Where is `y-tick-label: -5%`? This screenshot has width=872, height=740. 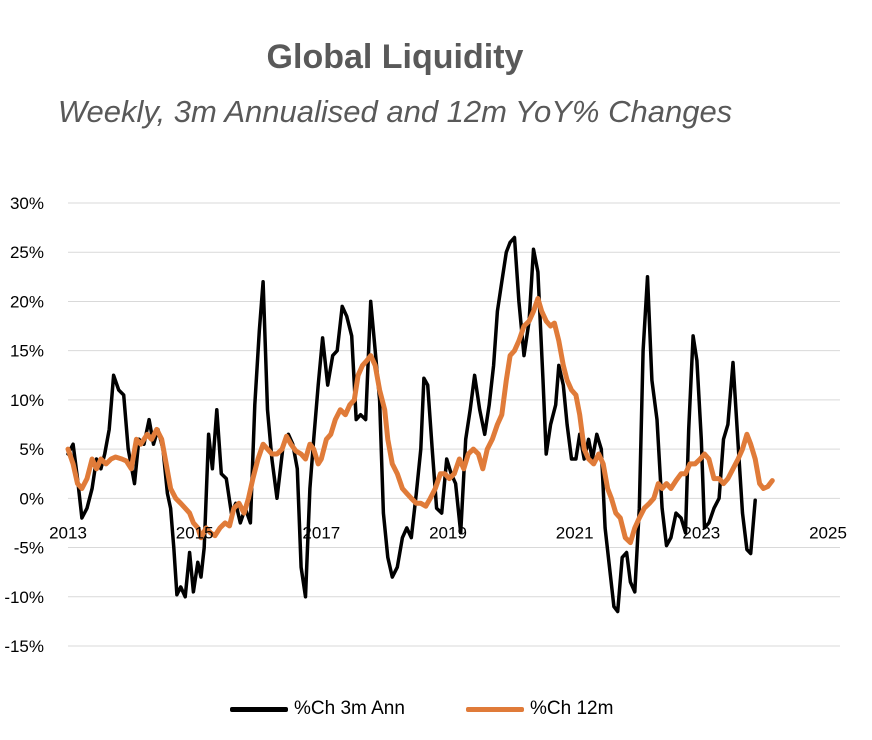 y-tick-label: -5% is located at coordinates (29, 548).